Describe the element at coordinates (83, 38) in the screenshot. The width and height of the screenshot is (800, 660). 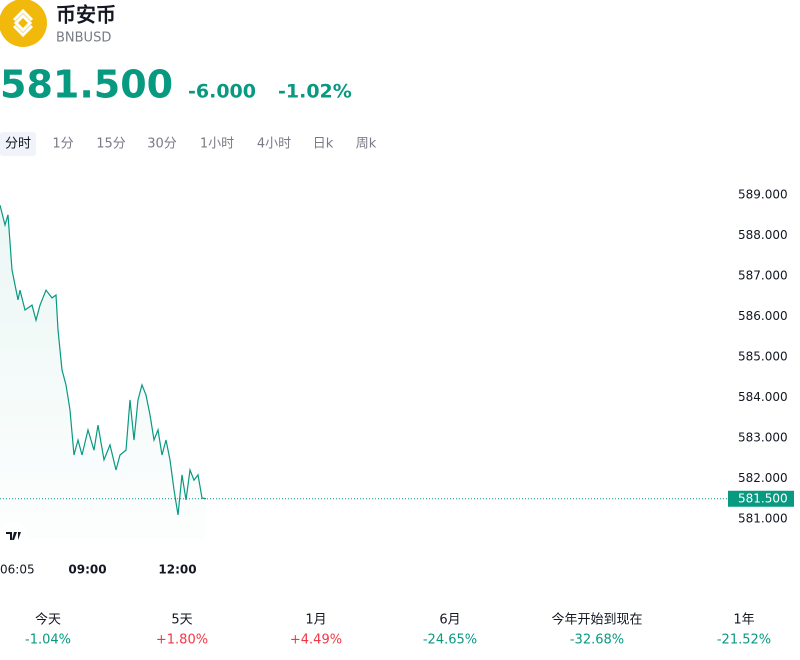
I see `symbol: BNBUSD` at that location.